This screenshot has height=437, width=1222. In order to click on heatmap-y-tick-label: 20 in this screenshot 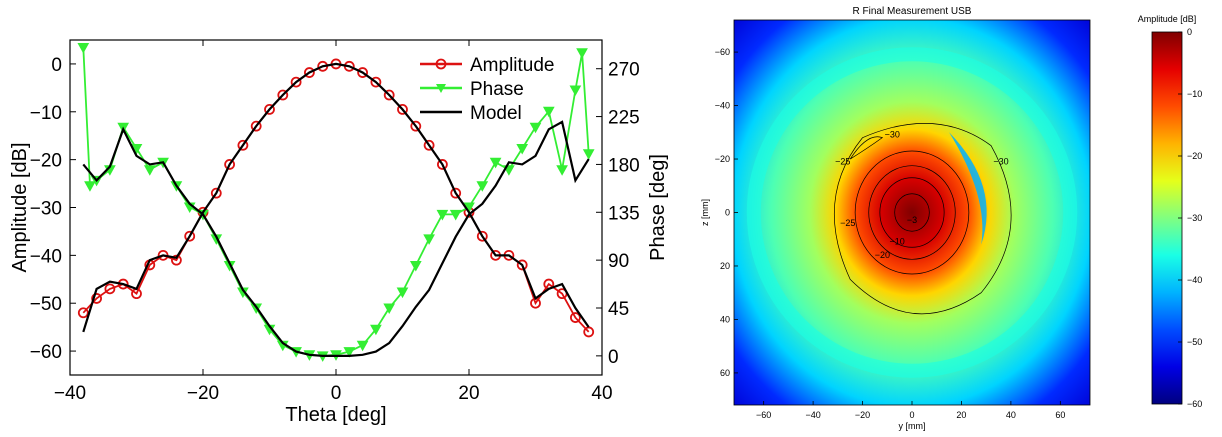, I will do `click(725, 266)`.